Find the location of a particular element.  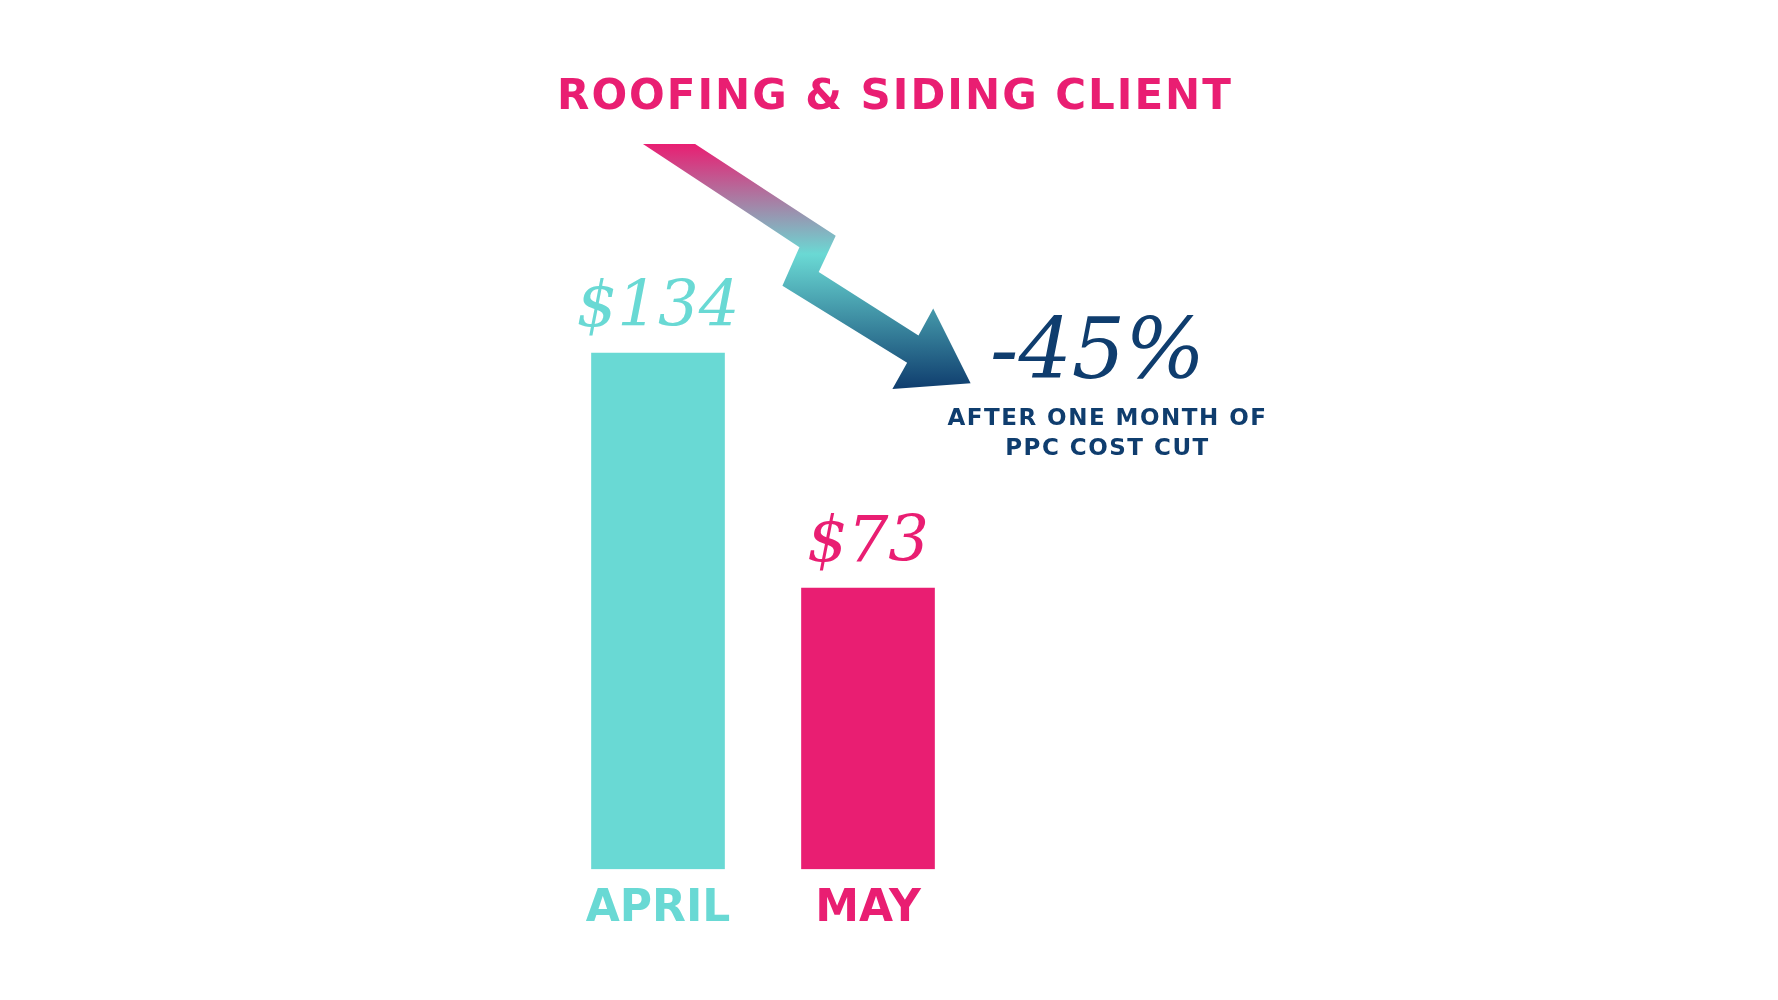

data-label: $134 is located at coordinates (658, 303).